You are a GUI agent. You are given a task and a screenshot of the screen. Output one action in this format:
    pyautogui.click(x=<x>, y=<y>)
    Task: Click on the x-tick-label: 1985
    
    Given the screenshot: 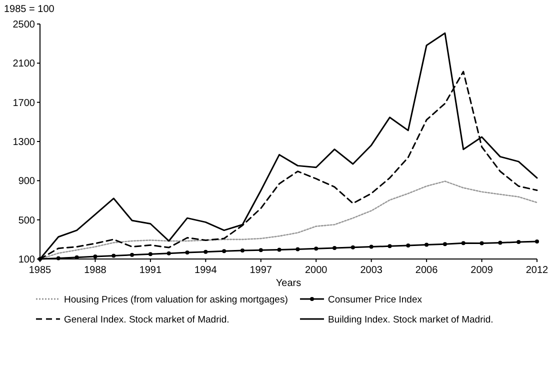 What is the action you would take?
    pyautogui.click(x=40, y=270)
    